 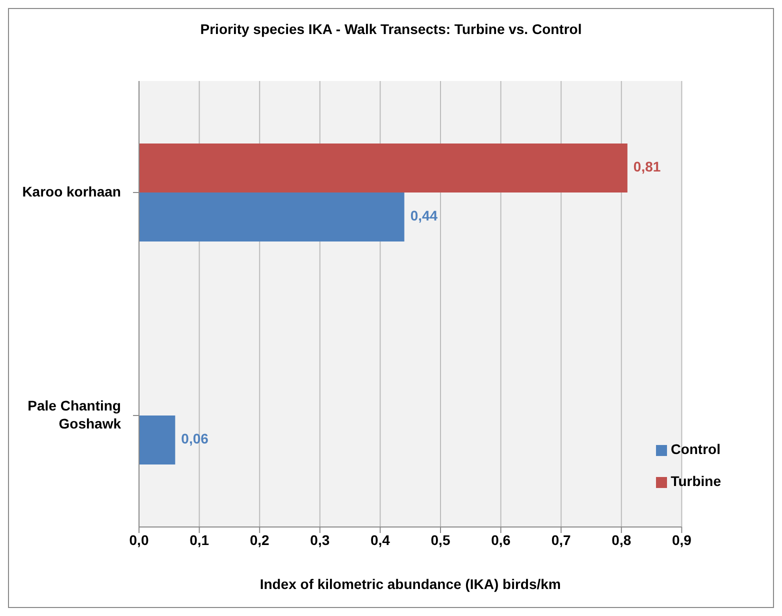 What do you see at coordinates (424, 216) in the screenshot?
I see `data-label: 0,44` at bounding box center [424, 216].